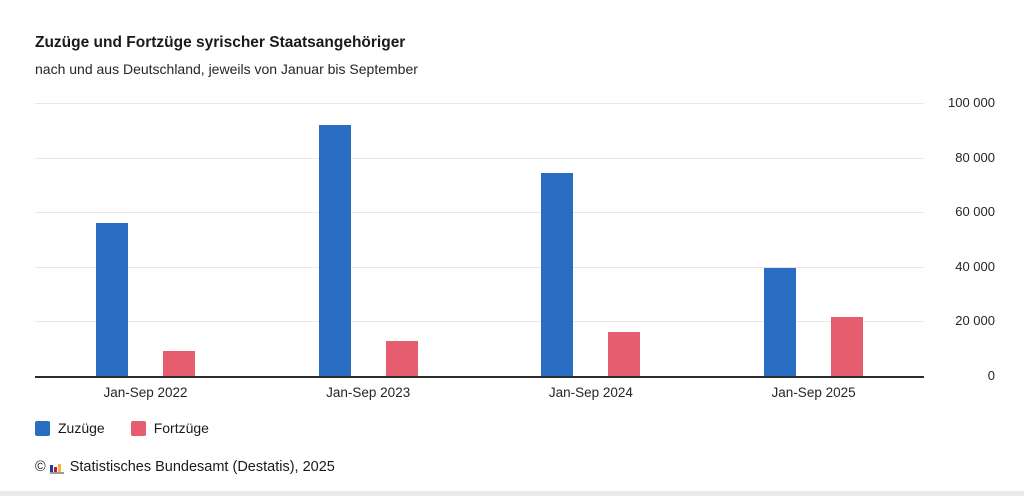 The height and width of the screenshot is (497, 1024). I want to click on legend: Zuzüge Fortzüge, so click(135, 428).